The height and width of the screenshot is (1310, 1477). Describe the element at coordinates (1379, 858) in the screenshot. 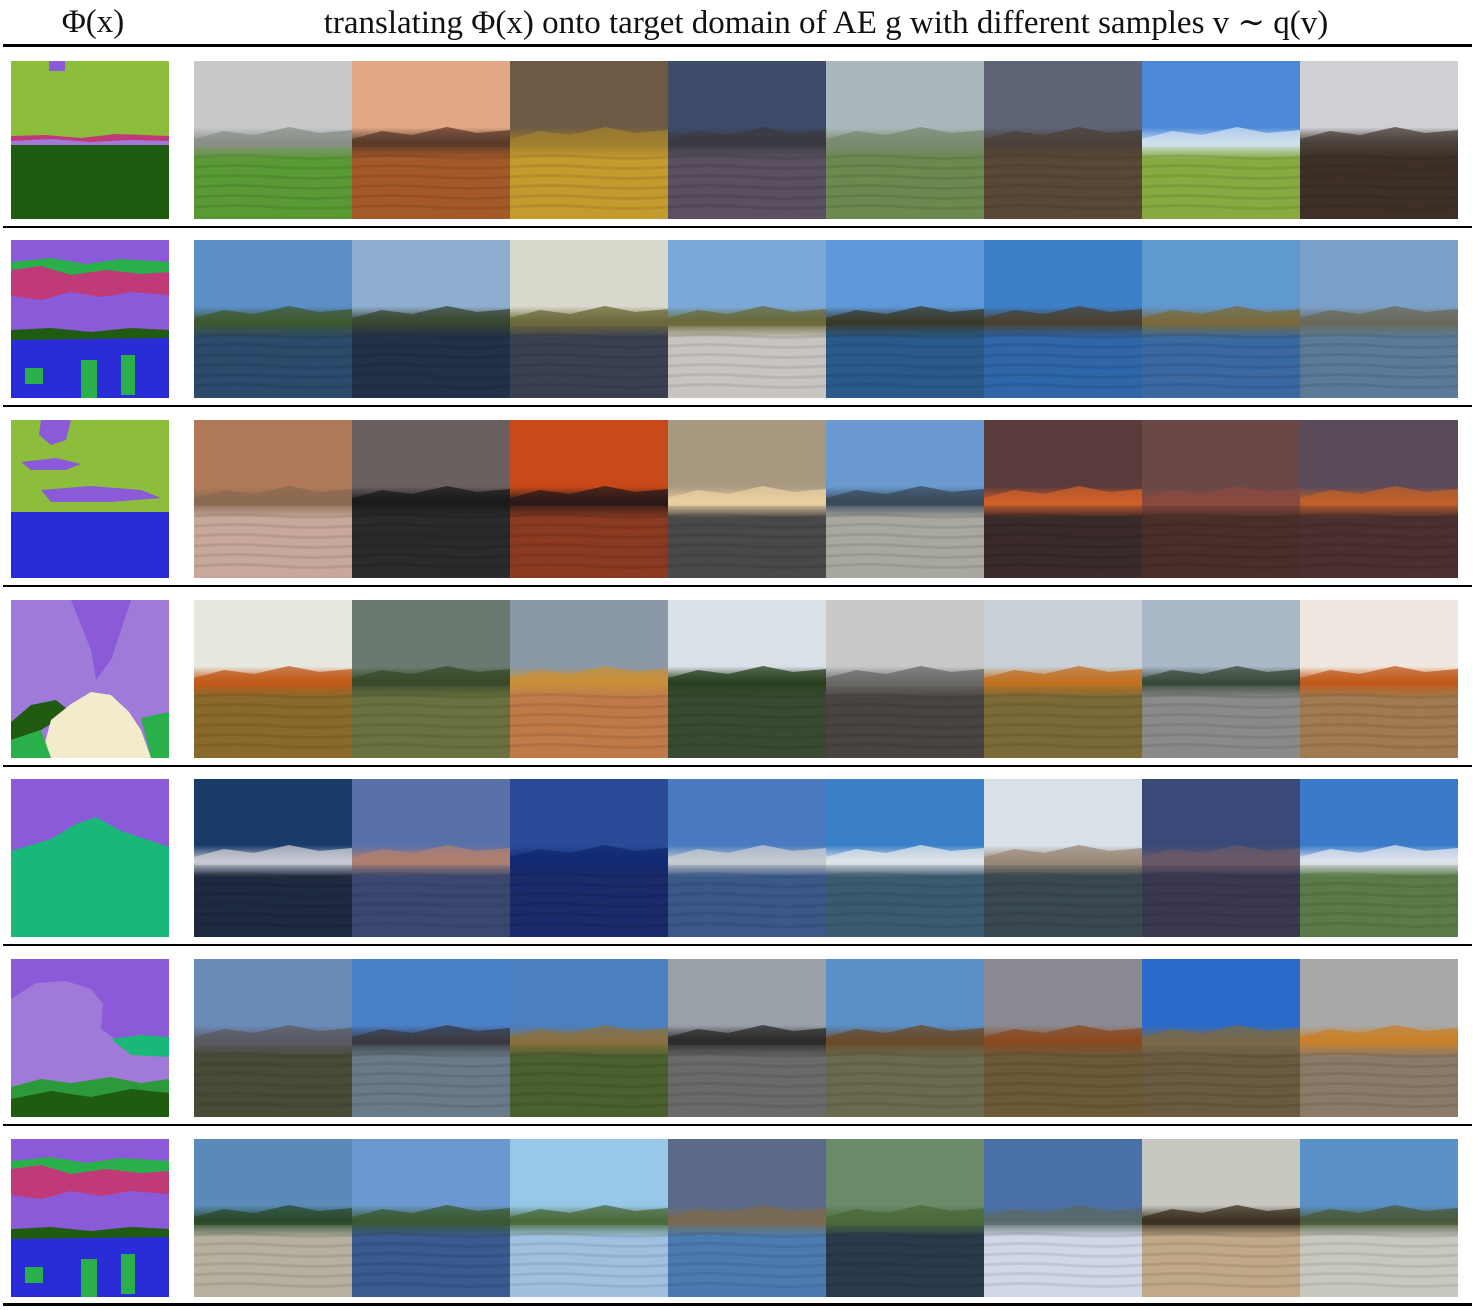

I see `sample-image-r5-c8` at that location.